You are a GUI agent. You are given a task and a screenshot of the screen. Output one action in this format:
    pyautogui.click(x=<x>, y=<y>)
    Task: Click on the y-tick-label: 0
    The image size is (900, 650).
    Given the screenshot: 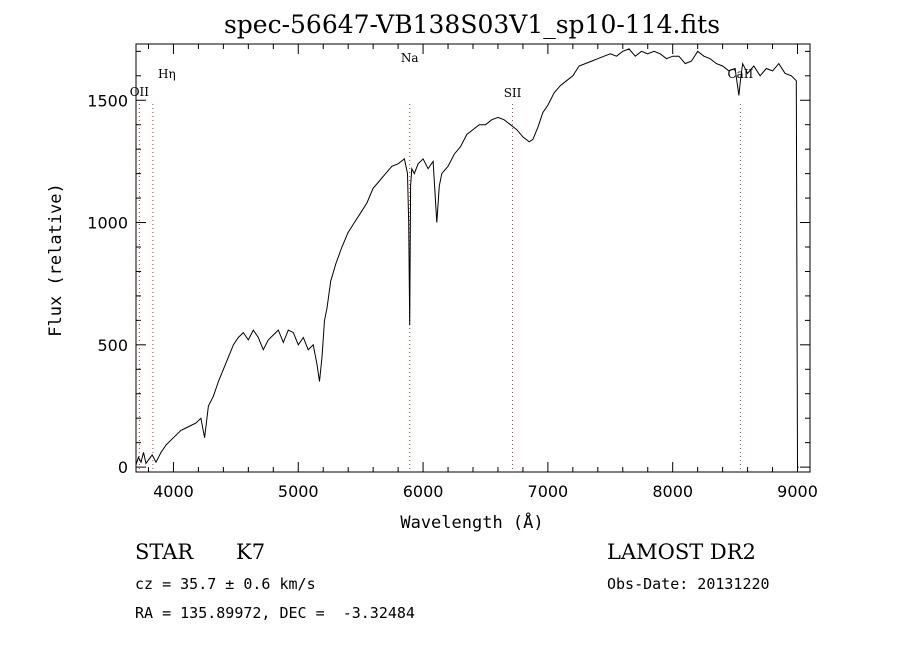 What is the action you would take?
    pyautogui.click(x=123, y=467)
    